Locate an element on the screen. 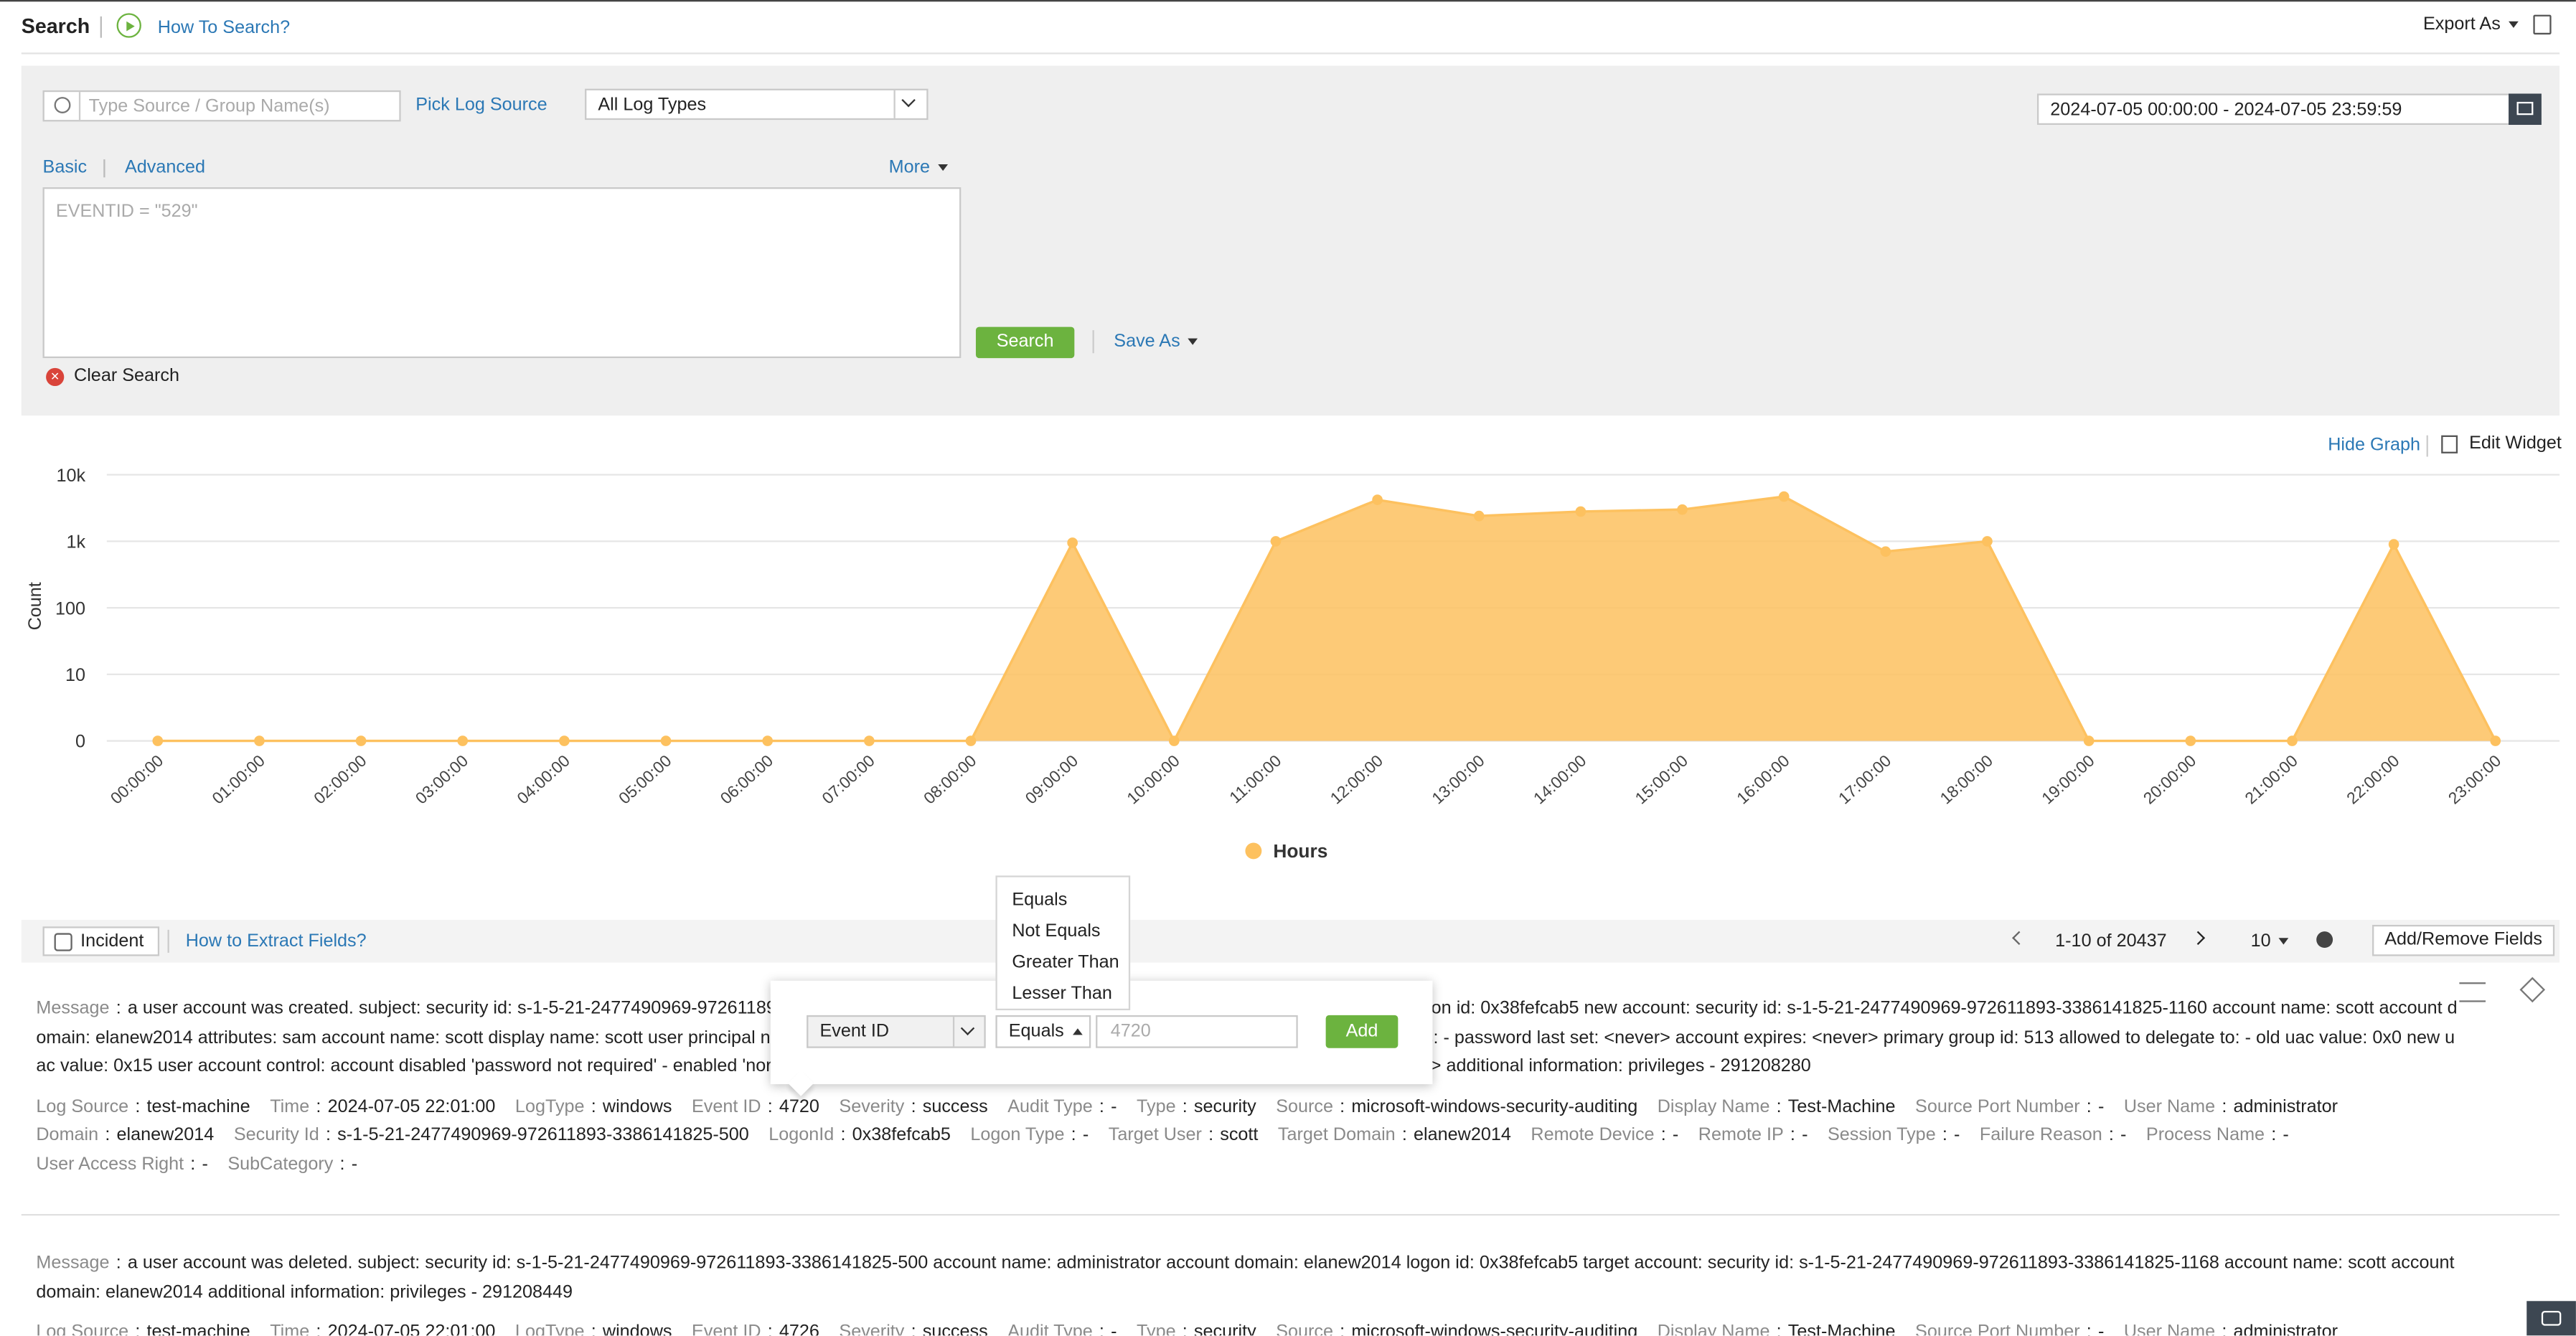 The height and width of the screenshot is (1336, 2576). value-input: 4720 is located at coordinates (1197, 1031).